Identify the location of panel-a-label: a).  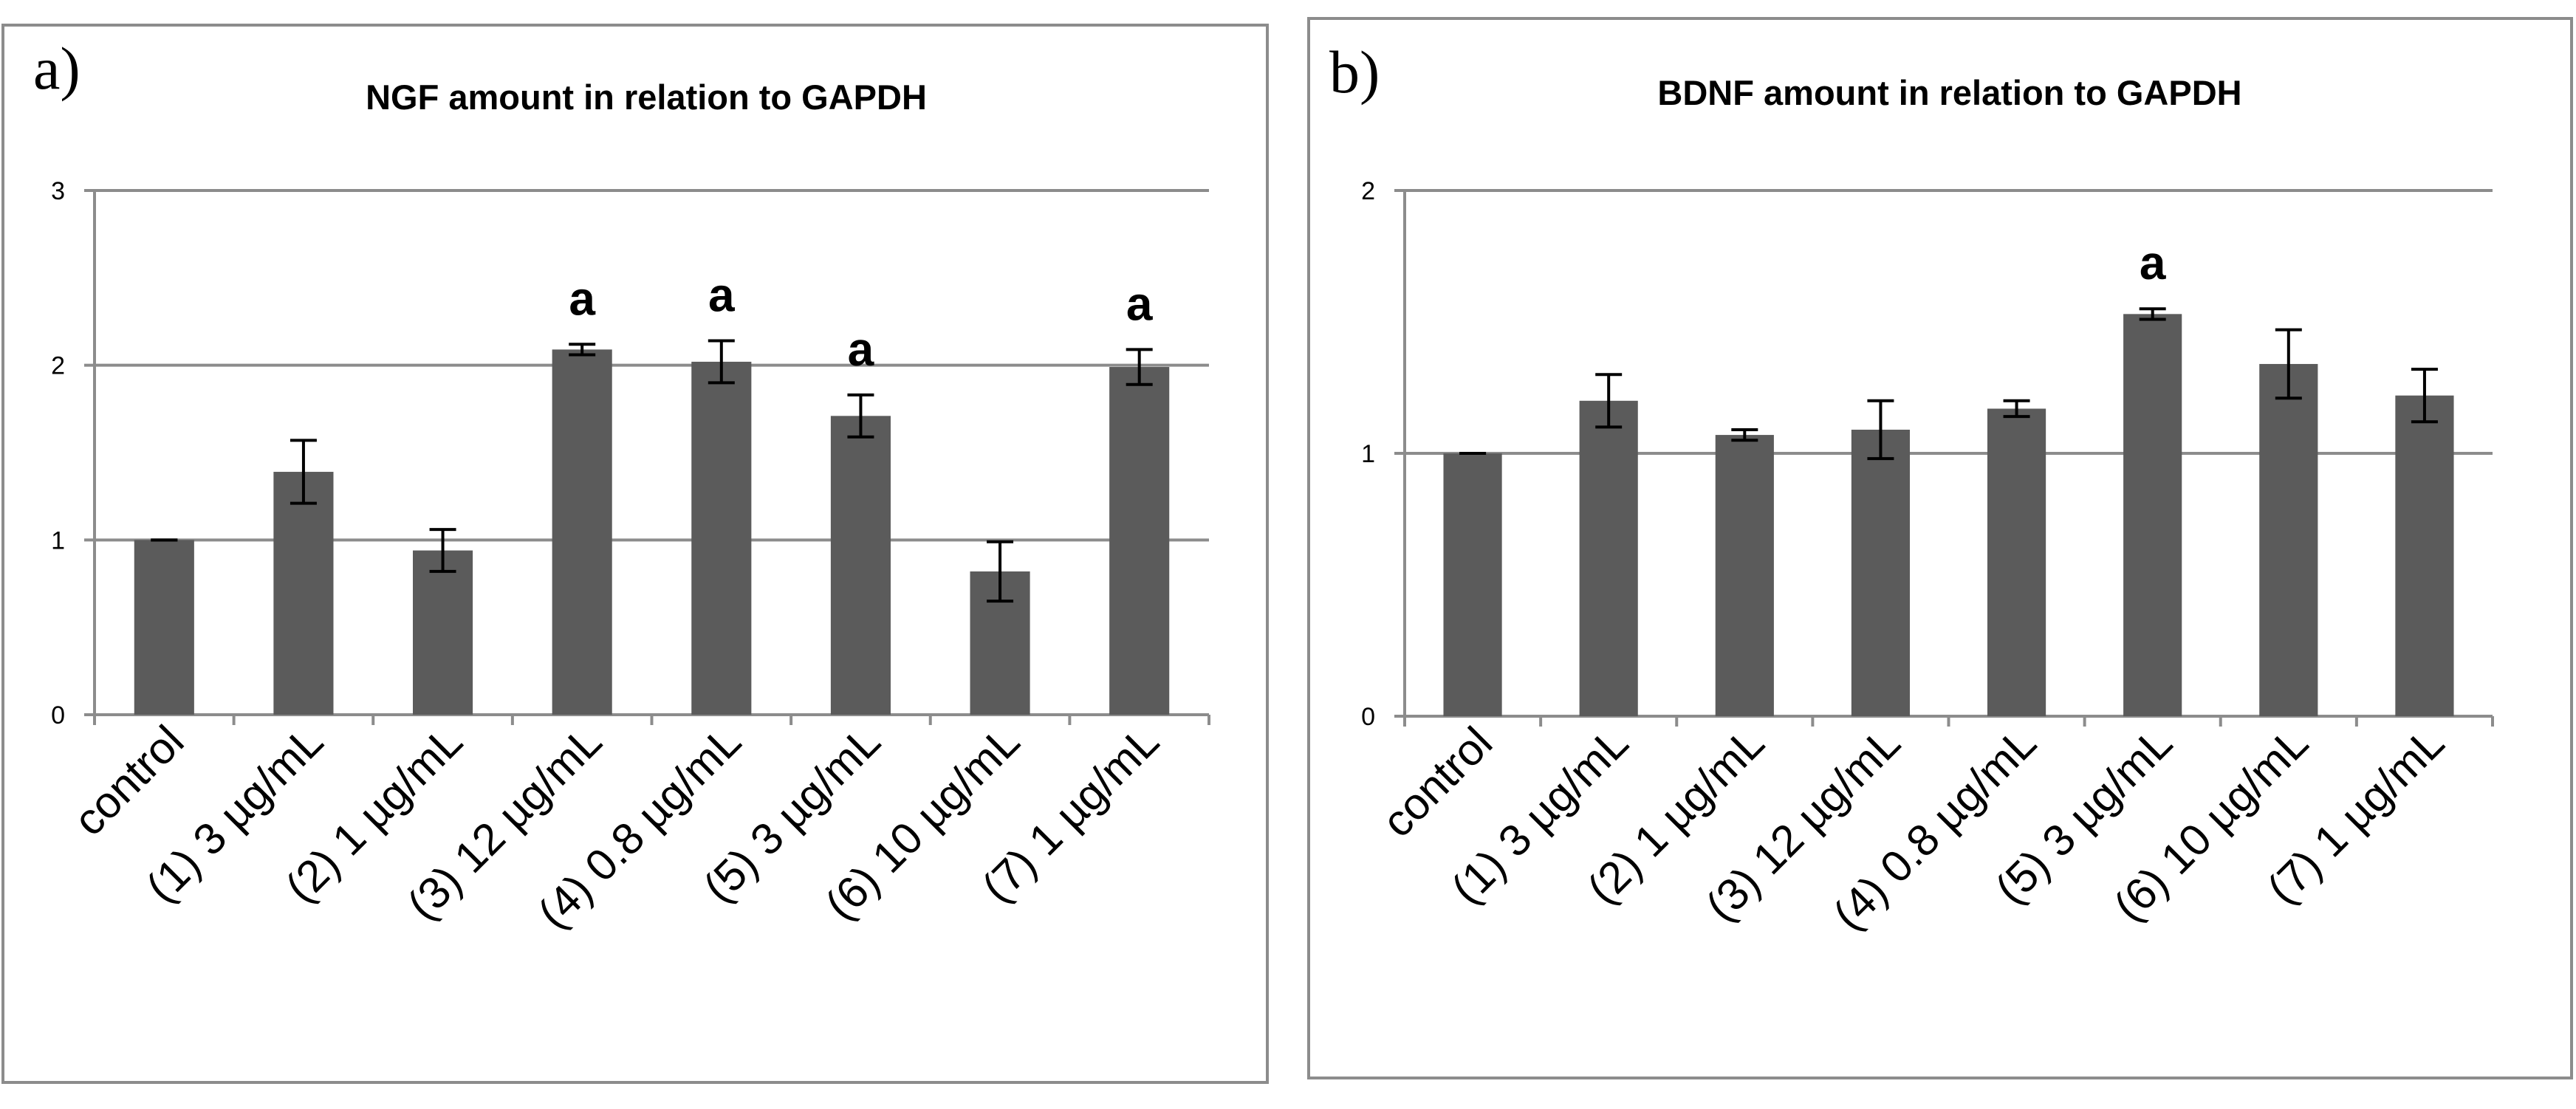
(56, 68).